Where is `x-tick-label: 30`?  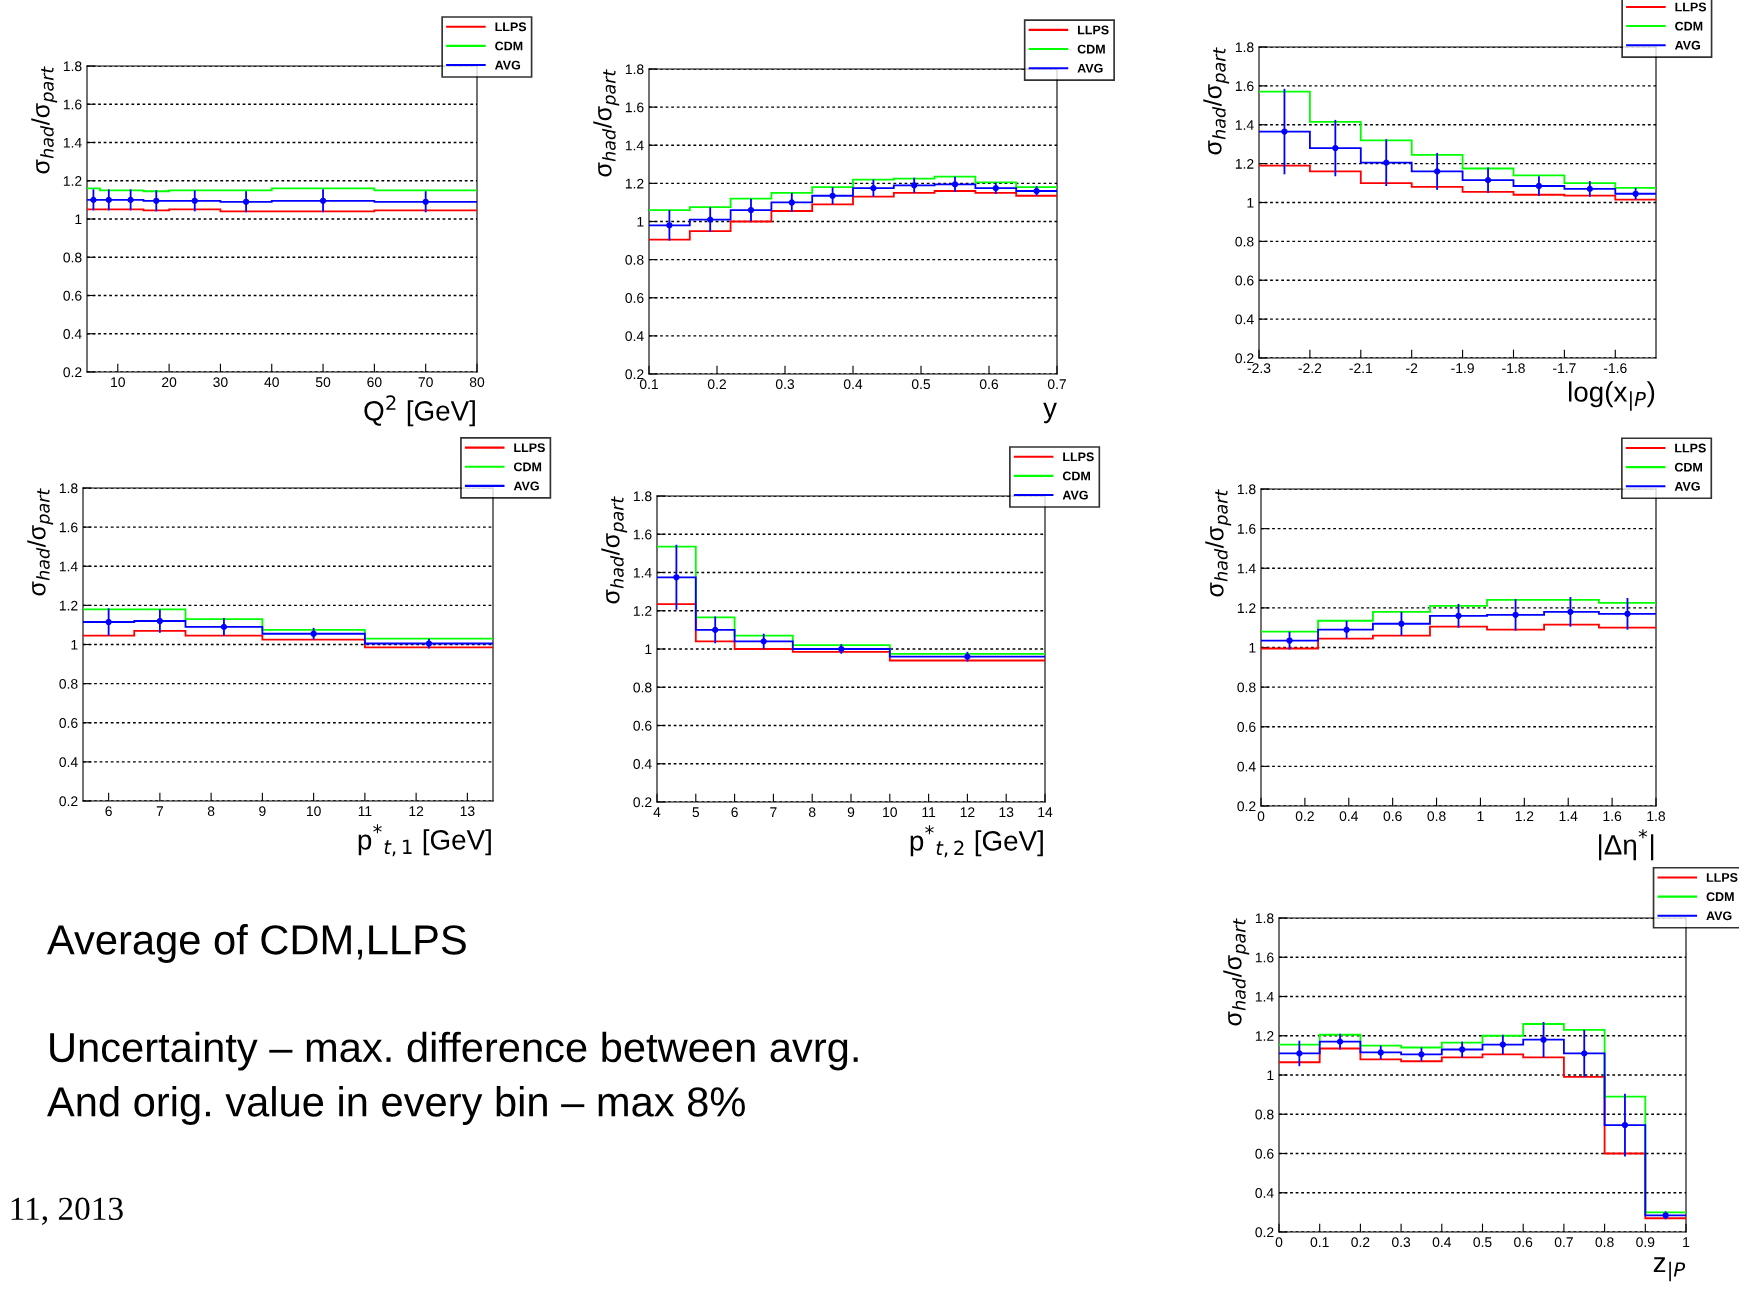 x-tick-label: 30 is located at coordinates (220, 382).